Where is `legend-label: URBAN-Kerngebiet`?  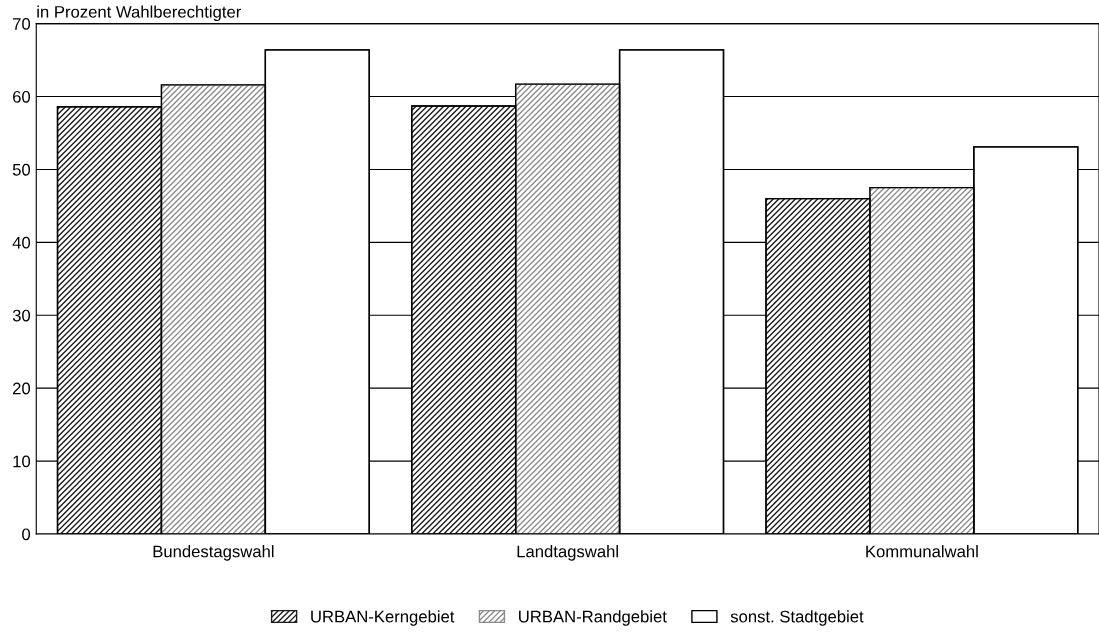 legend-label: URBAN-Kerngebiet is located at coordinates (383, 618).